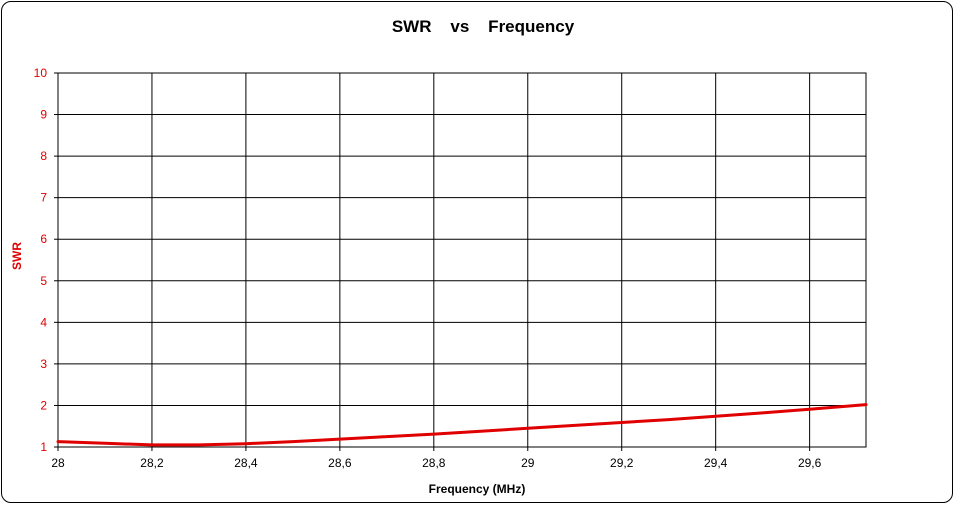 Image resolution: width=956 pixels, height=506 pixels. I want to click on y-axis-label: SWR, so click(17, 256).